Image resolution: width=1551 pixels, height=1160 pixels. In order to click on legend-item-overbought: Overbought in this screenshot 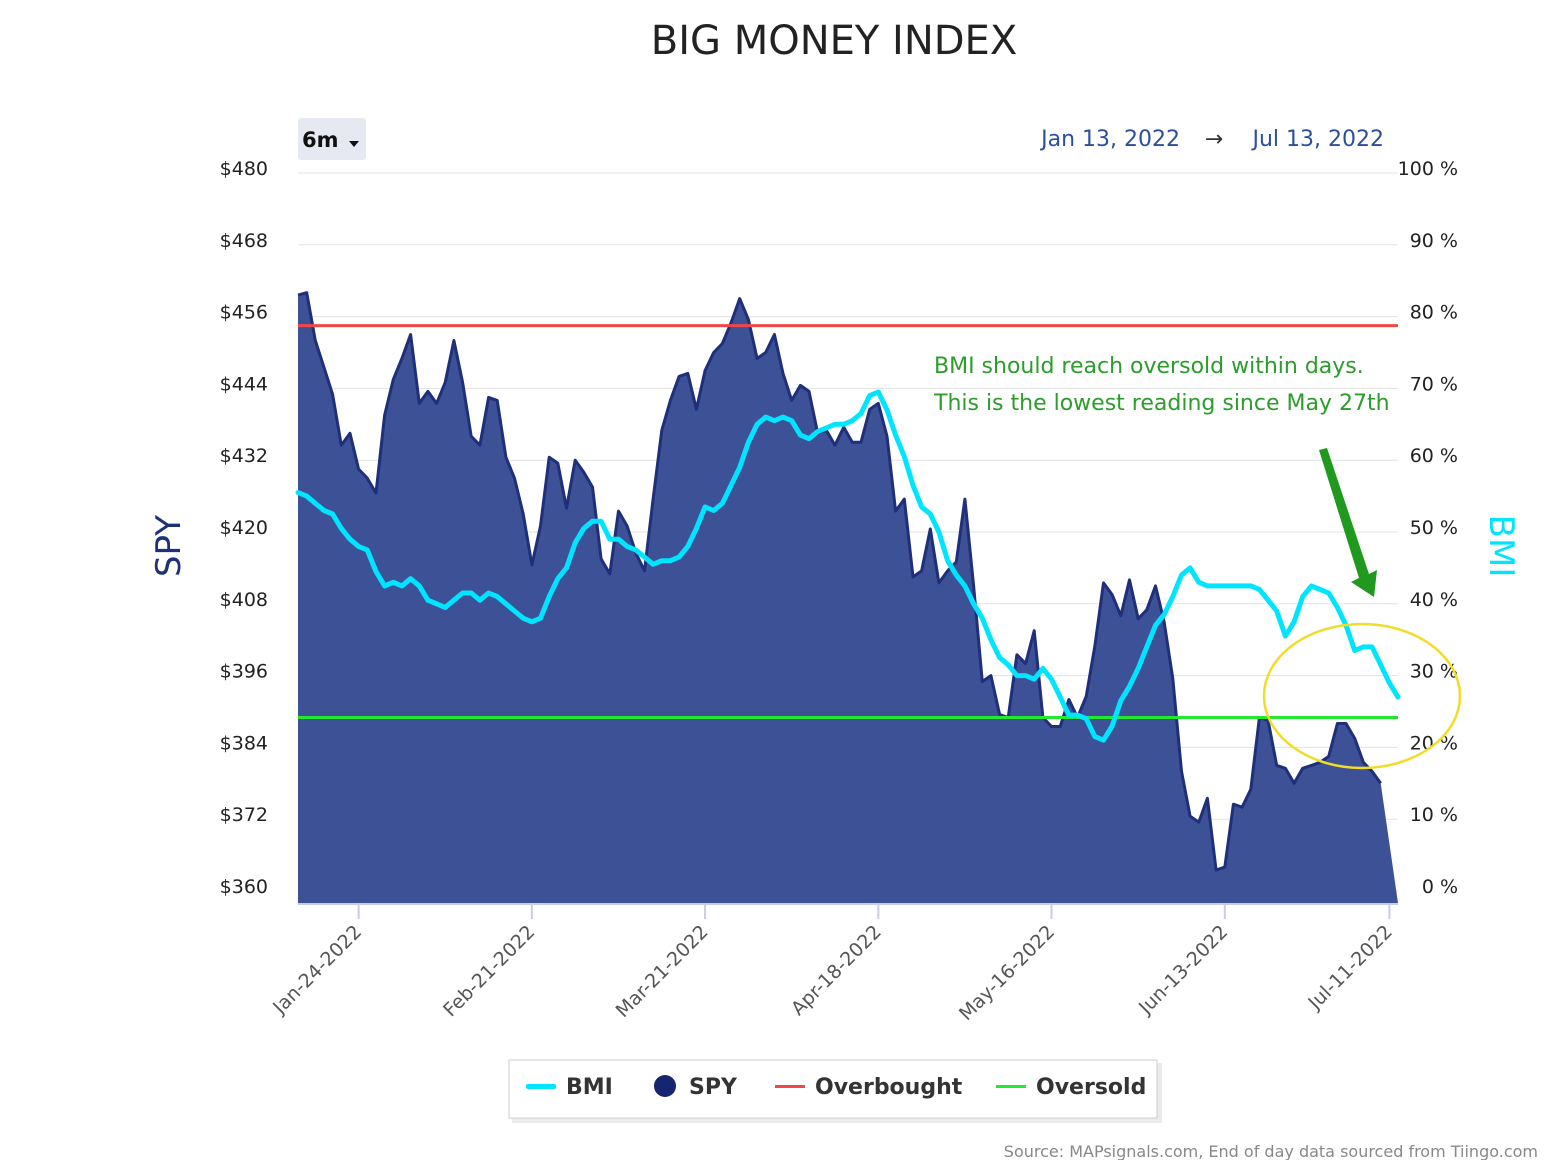, I will do `click(869, 1087)`.